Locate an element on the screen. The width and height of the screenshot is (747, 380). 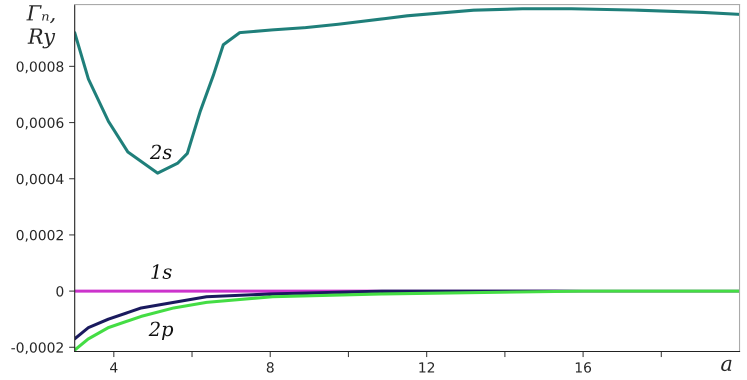
x-tick-label: 8 is located at coordinates (270, 367).